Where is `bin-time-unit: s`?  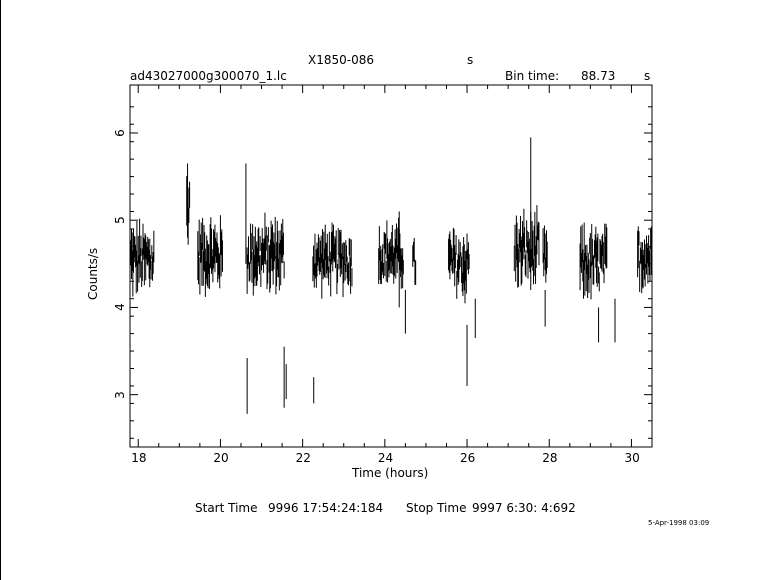
bin-time-unit: s is located at coordinates (647, 76).